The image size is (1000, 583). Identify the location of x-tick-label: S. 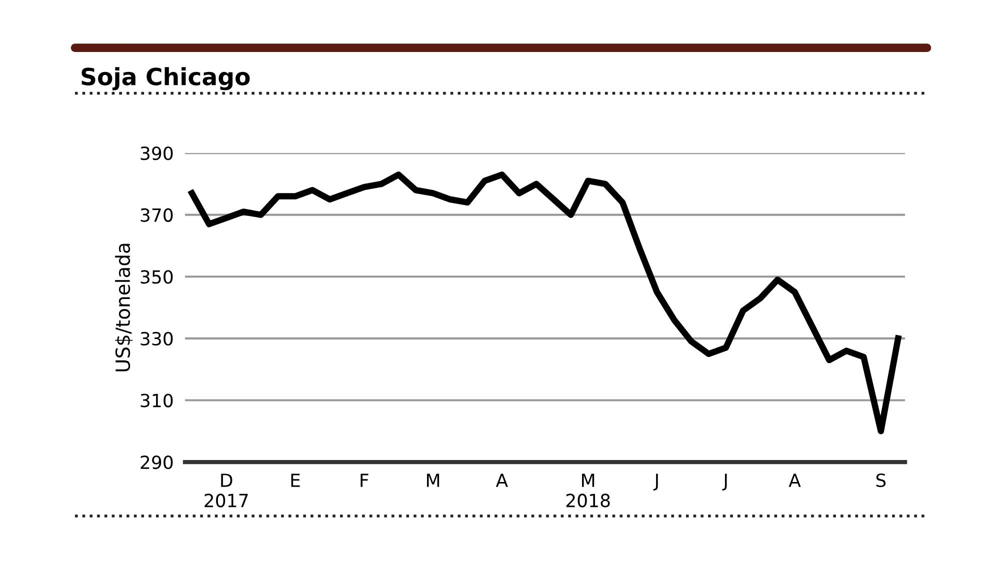
(881, 480).